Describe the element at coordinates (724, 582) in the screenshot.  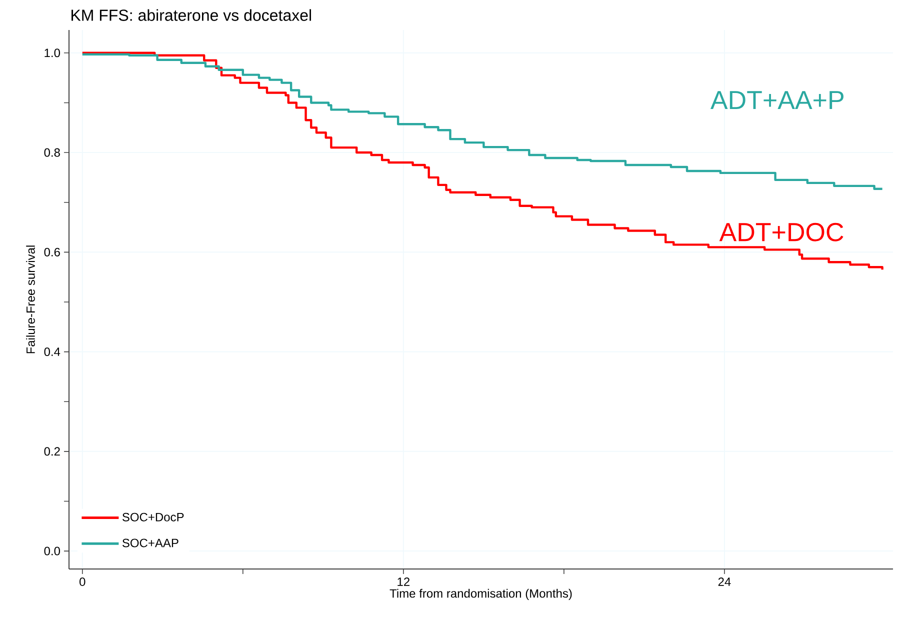
I see `x-tick-label: 24` at that location.